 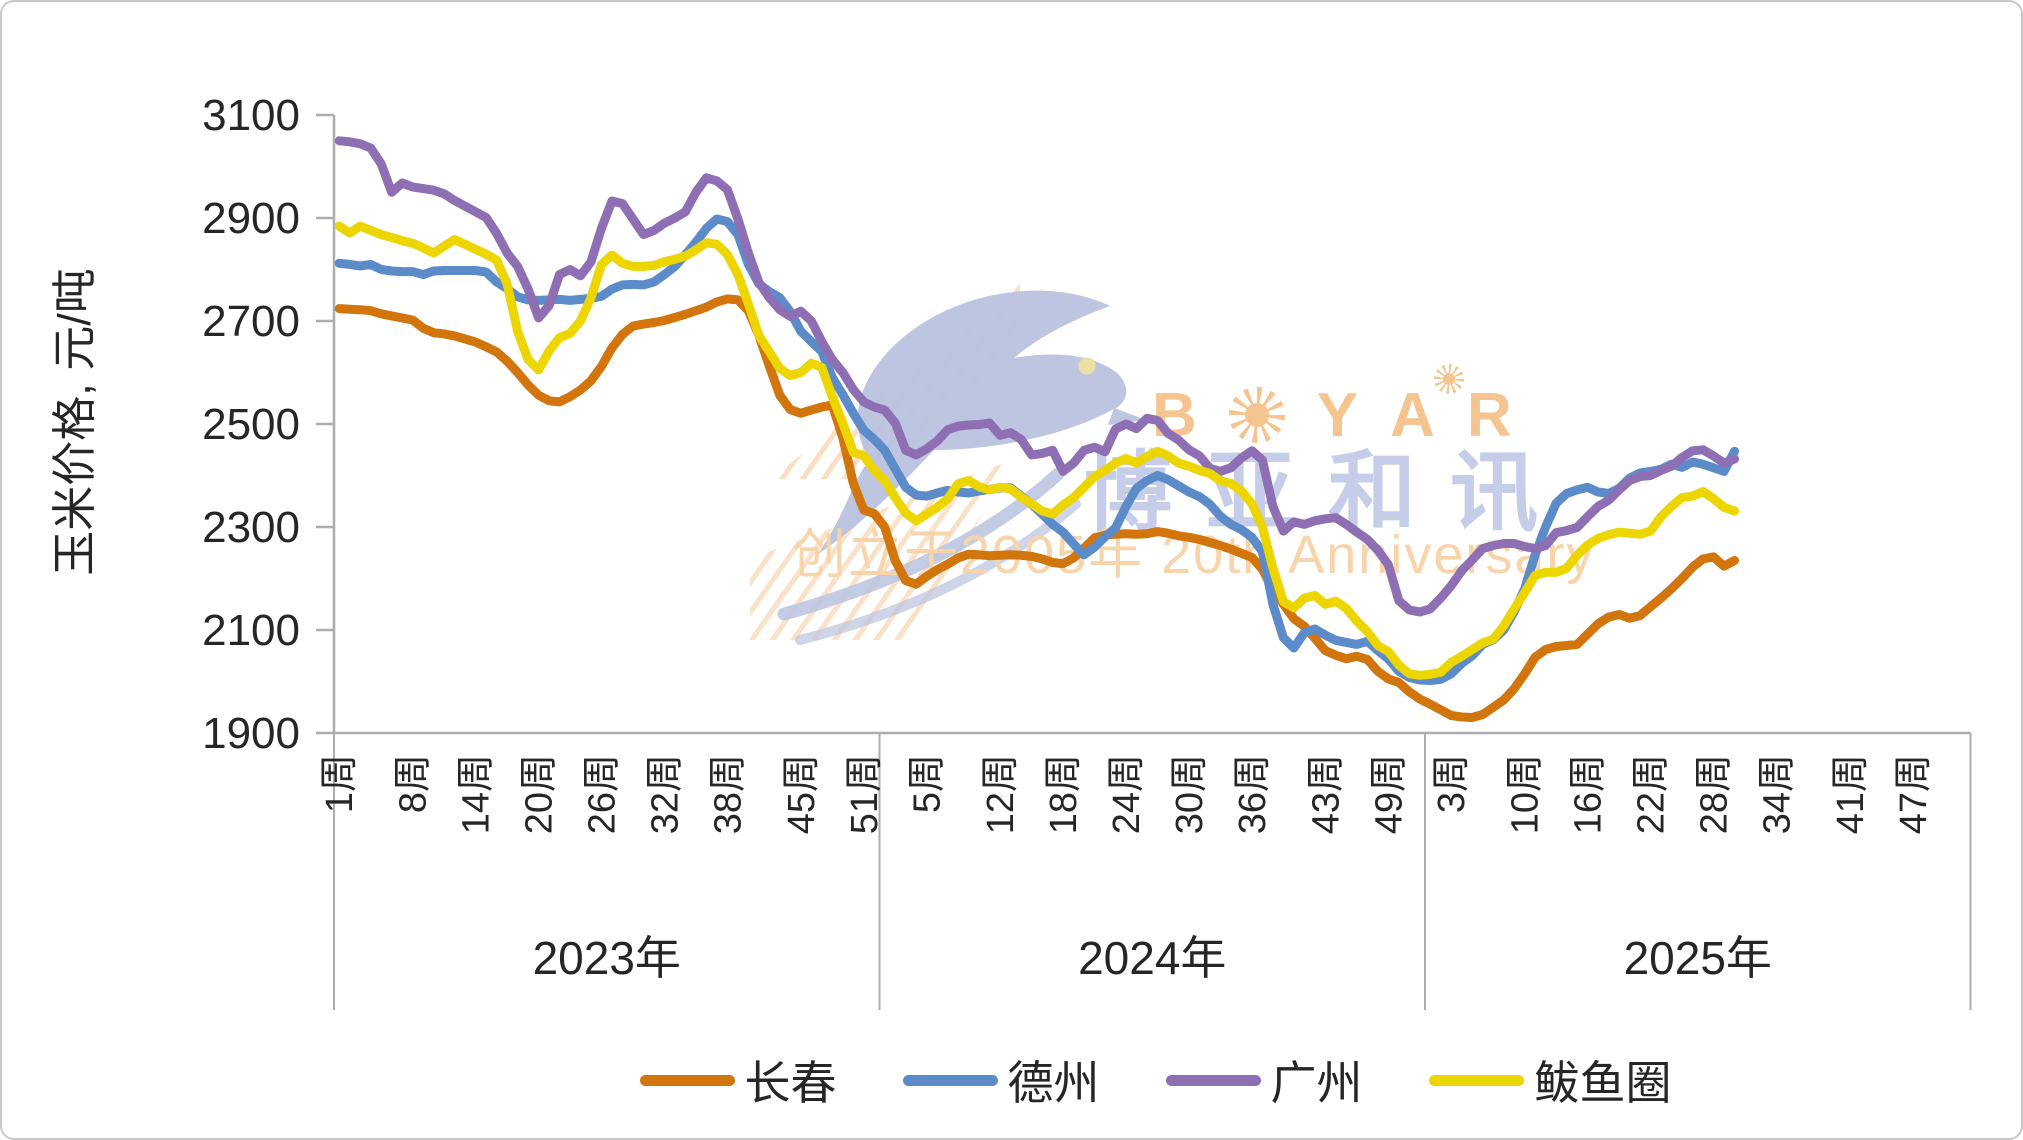 What do you see at coordinates (603, 794) in the screenshot?
I see `x-tick-label: 26周` at bounding box center [603, 794].